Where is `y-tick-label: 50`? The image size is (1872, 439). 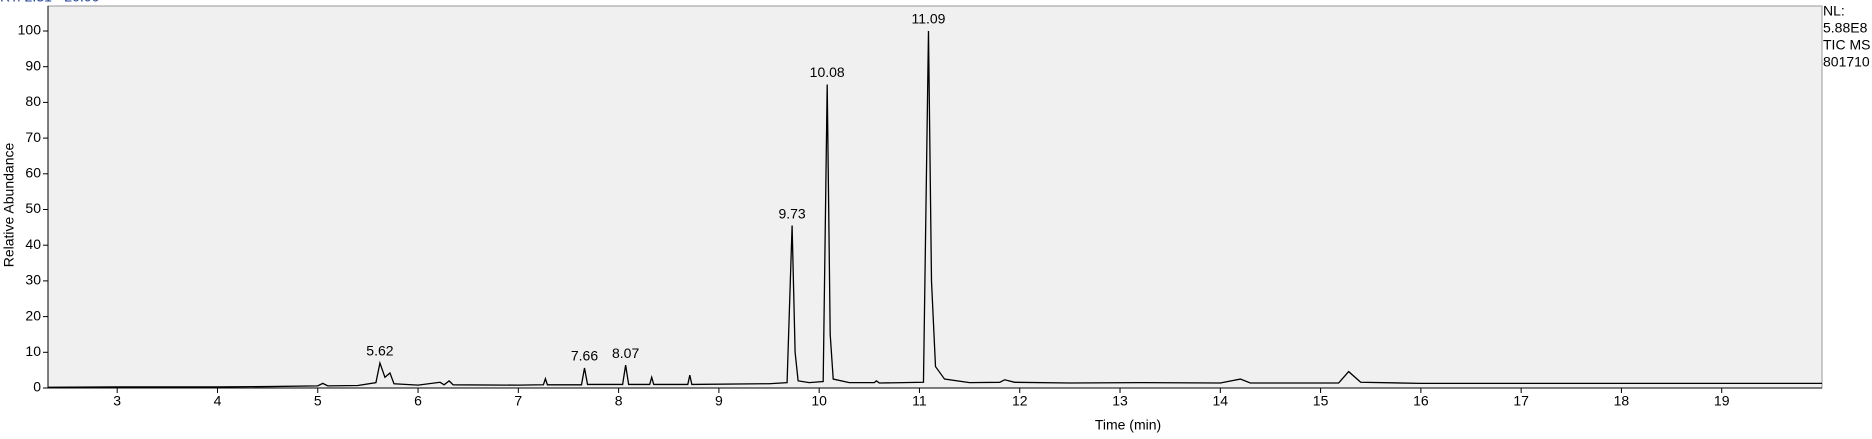
y-tick-label: 50 is located at coordinates (33, 208).